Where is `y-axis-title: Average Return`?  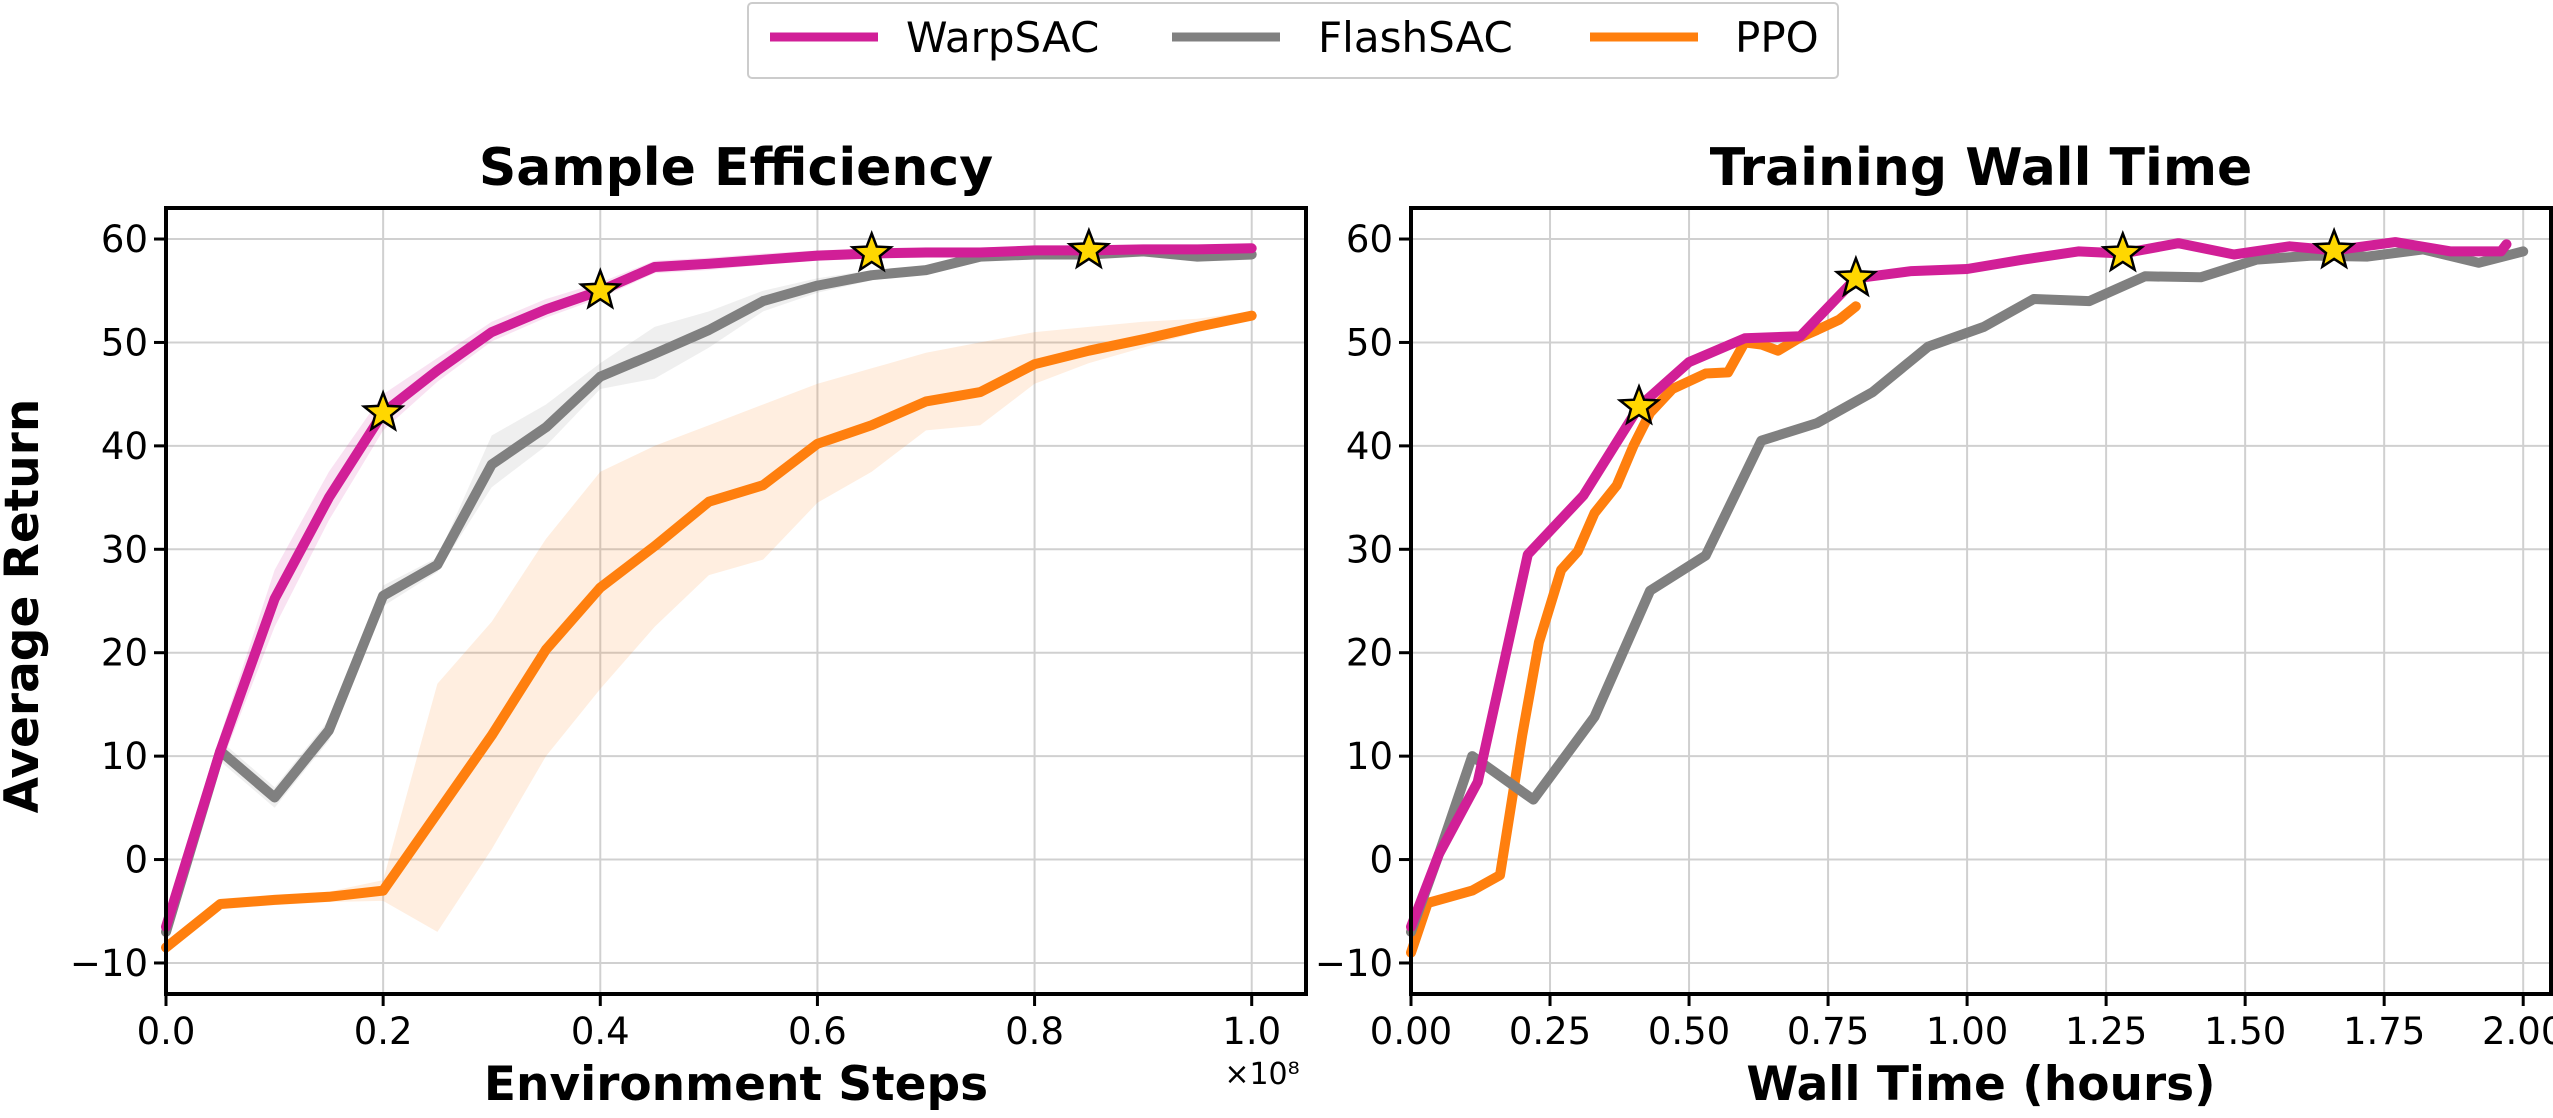 y-axis-title: Average Return is located at coordinates (25, 606).